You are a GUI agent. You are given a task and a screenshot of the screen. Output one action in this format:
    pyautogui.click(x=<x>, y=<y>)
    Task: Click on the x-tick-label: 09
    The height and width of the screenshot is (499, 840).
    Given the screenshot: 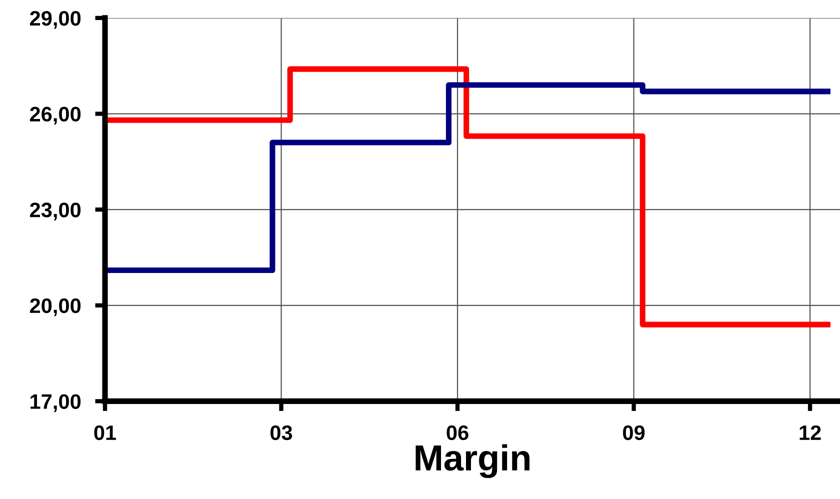 What is the action you would take?
    pyautogui.click(x=634, y=432)
    